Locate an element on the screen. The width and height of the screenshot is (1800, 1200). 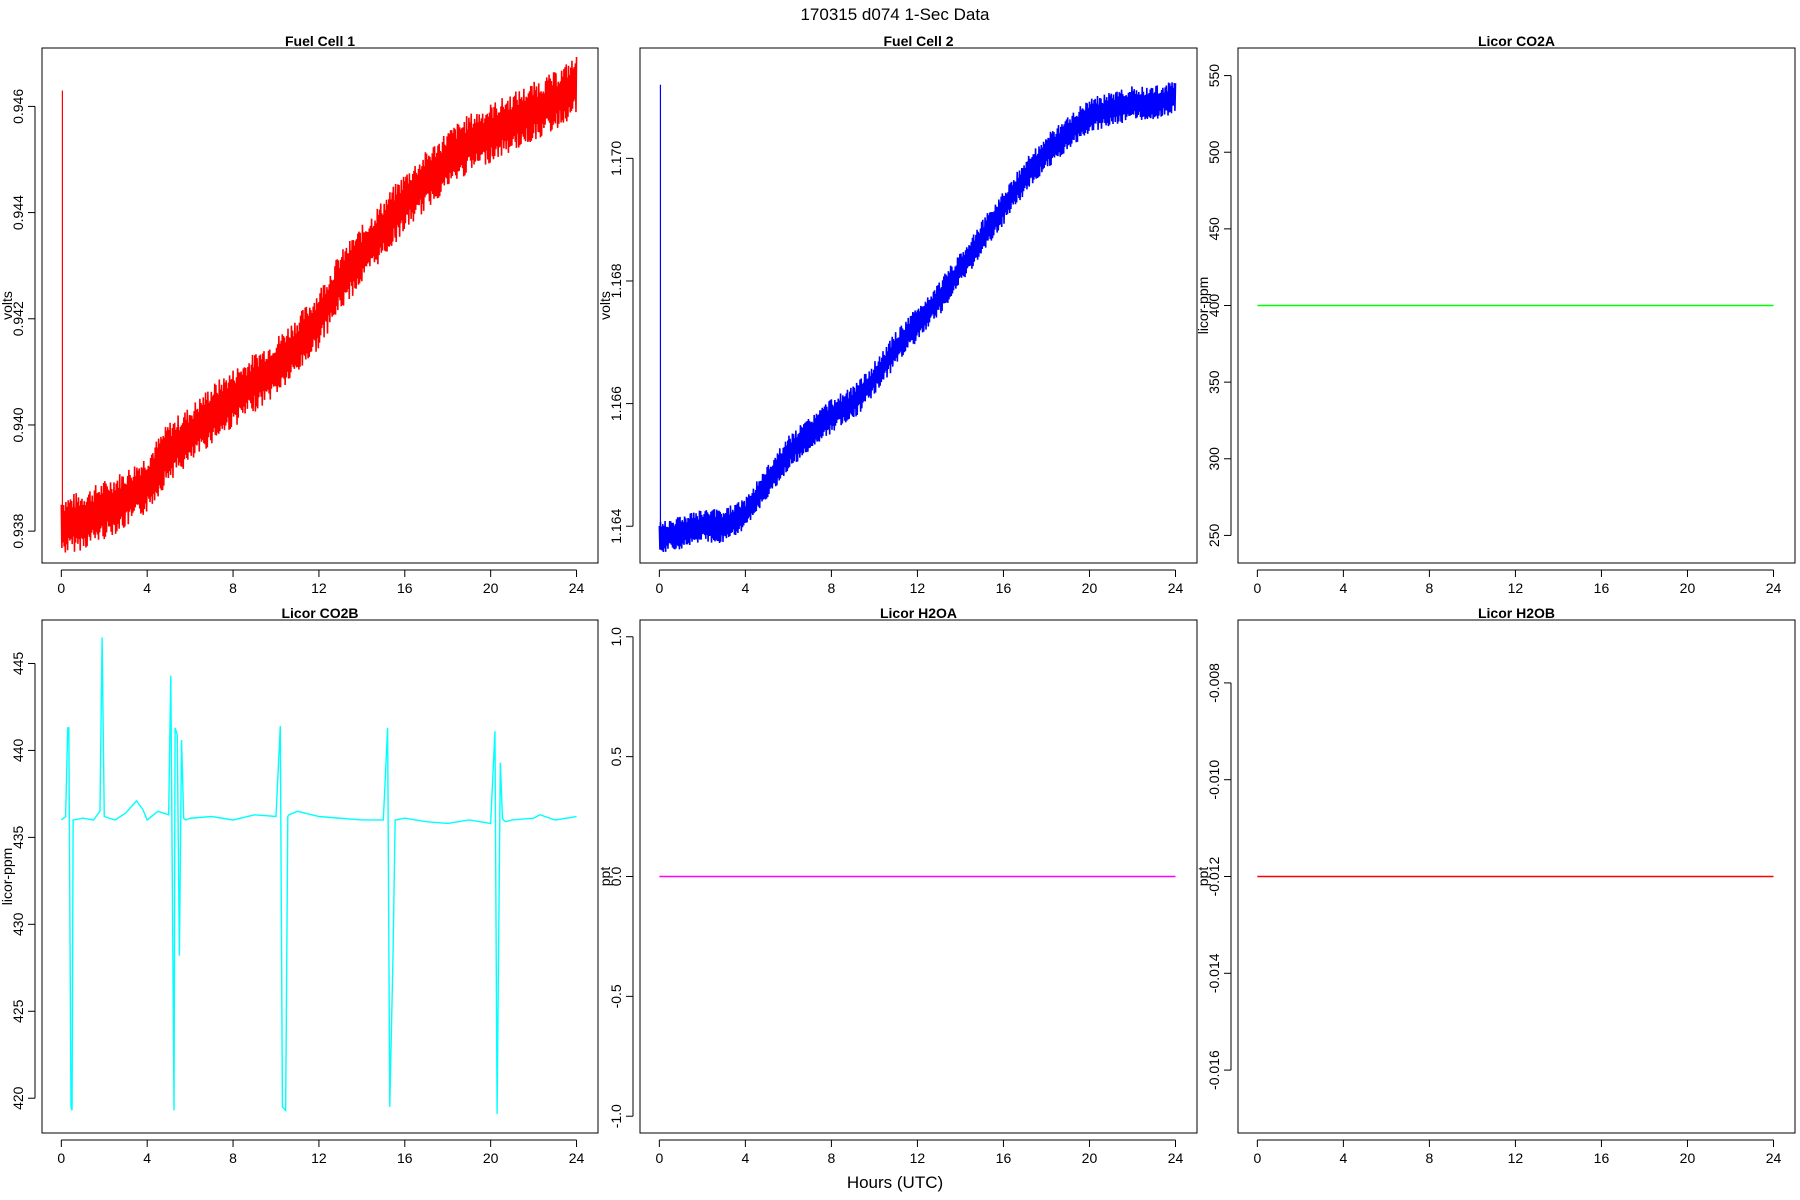
y-tick-label: 450 is located at coordinates (1214, 229).